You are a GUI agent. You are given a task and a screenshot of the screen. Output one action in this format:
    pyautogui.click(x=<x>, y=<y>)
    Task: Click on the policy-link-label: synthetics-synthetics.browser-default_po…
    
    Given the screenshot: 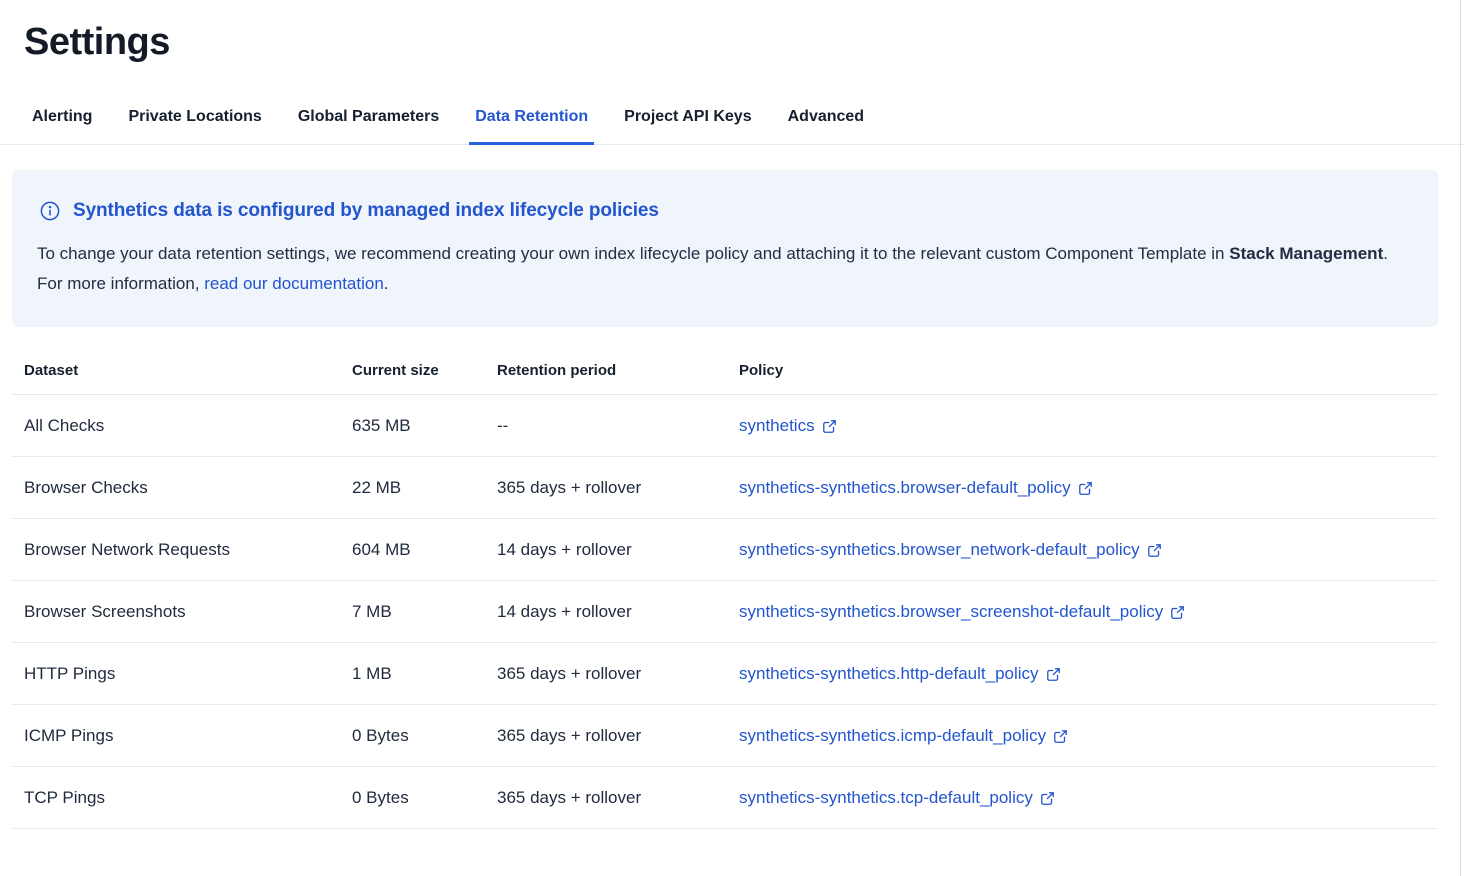 What is the action you would take?
    pyautogui.click(x=905, y=487)
    